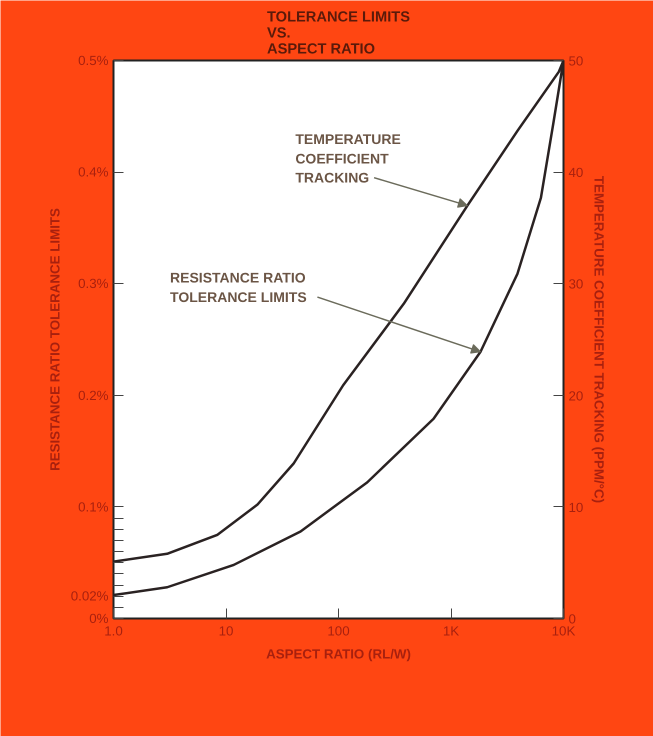 The width and height of the screenshot is (653, 736). What do you see at coordinates (226, 631) in the screenshot?
I see `x-tick-label: 10` at bounding box center [226, 631].